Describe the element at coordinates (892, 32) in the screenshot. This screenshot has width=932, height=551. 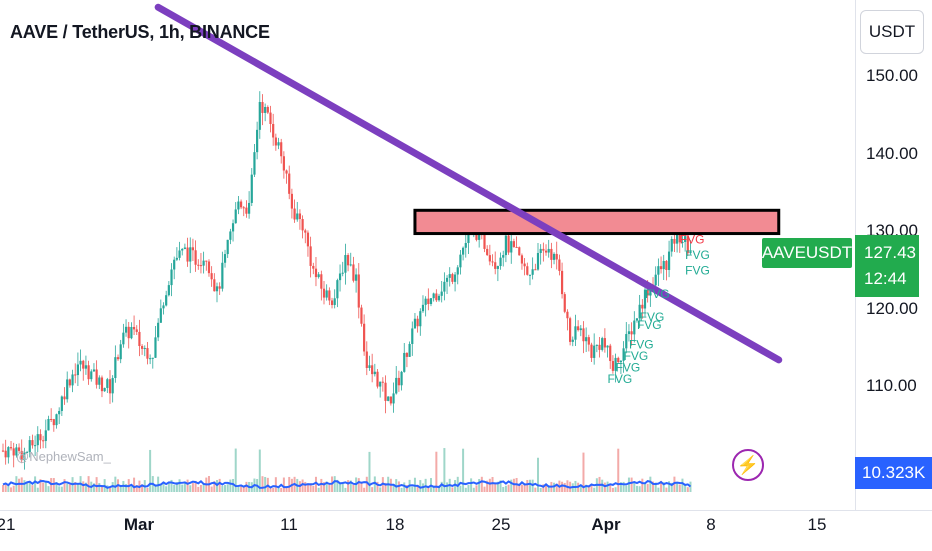
I see `currency-button: USDT` at that location.